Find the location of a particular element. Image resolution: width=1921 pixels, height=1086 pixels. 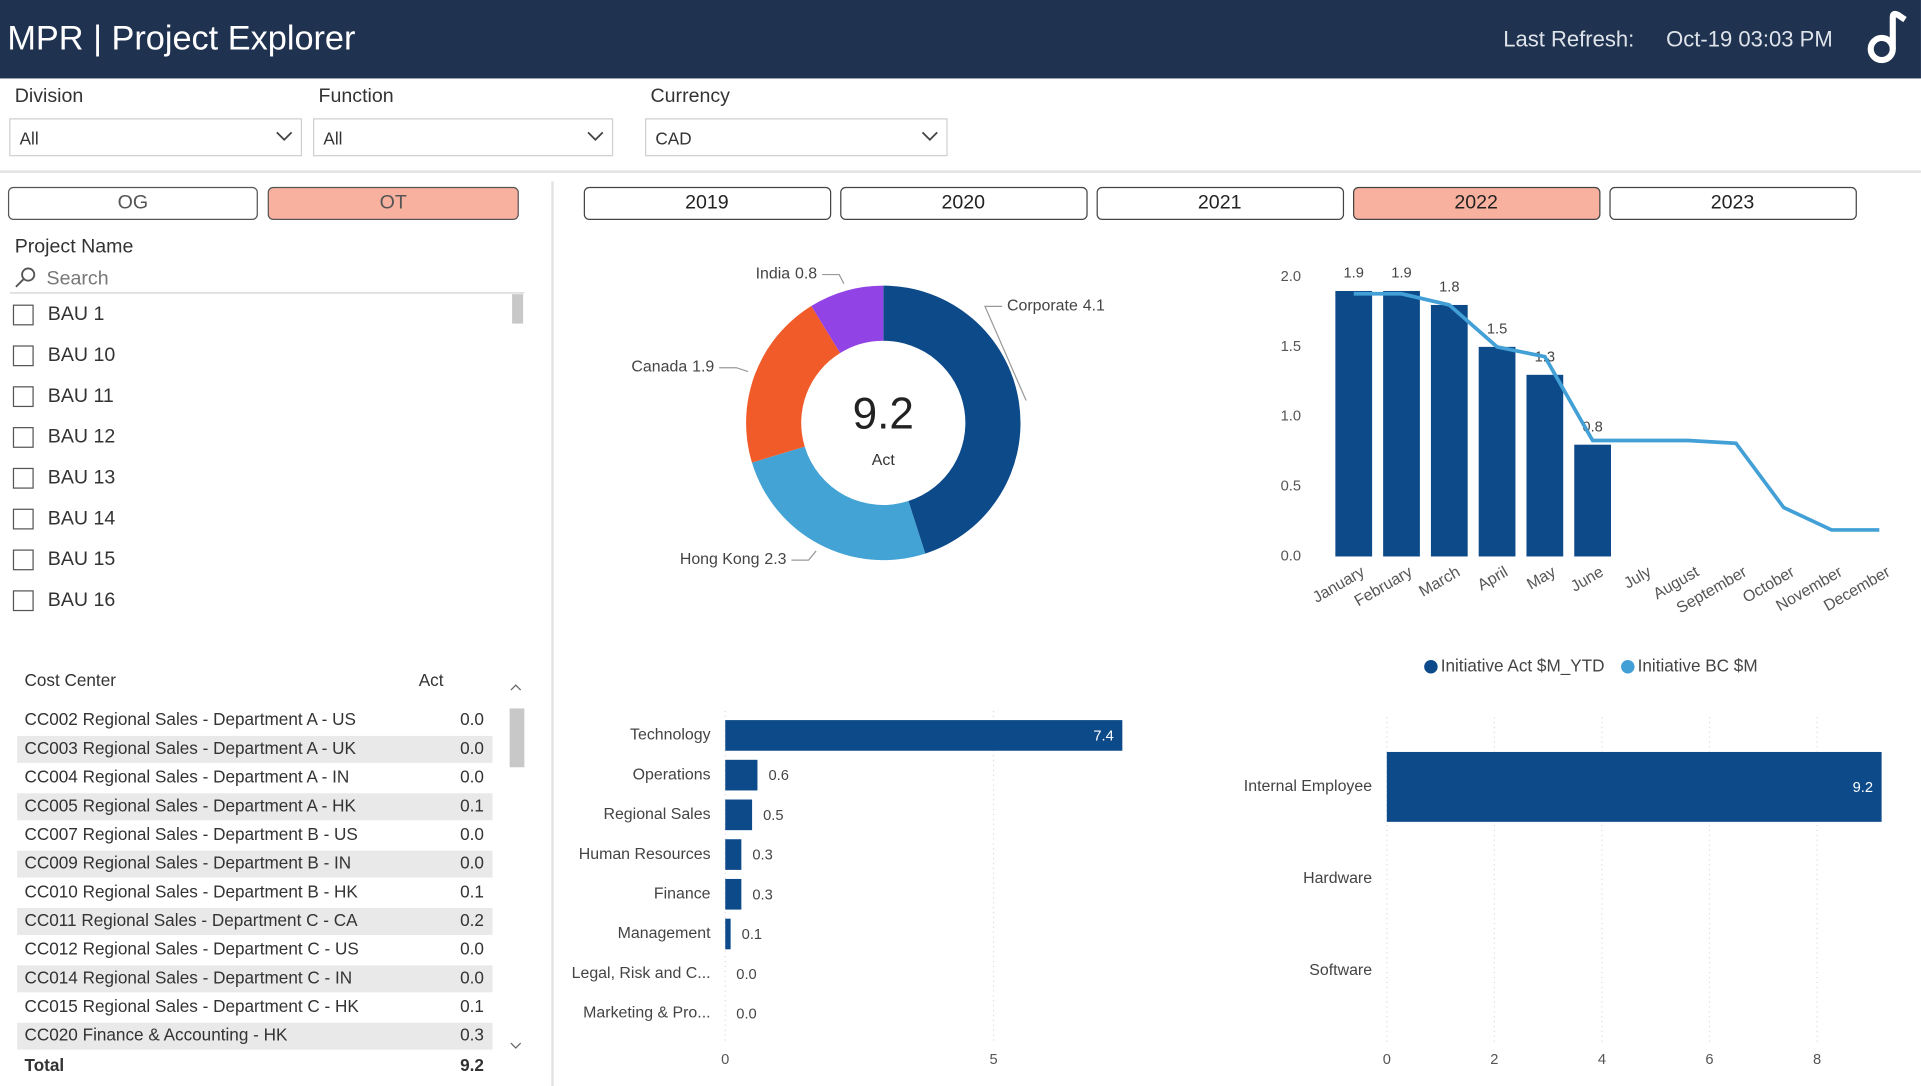

toggle-label: OT is located at coordinates (393, 203).